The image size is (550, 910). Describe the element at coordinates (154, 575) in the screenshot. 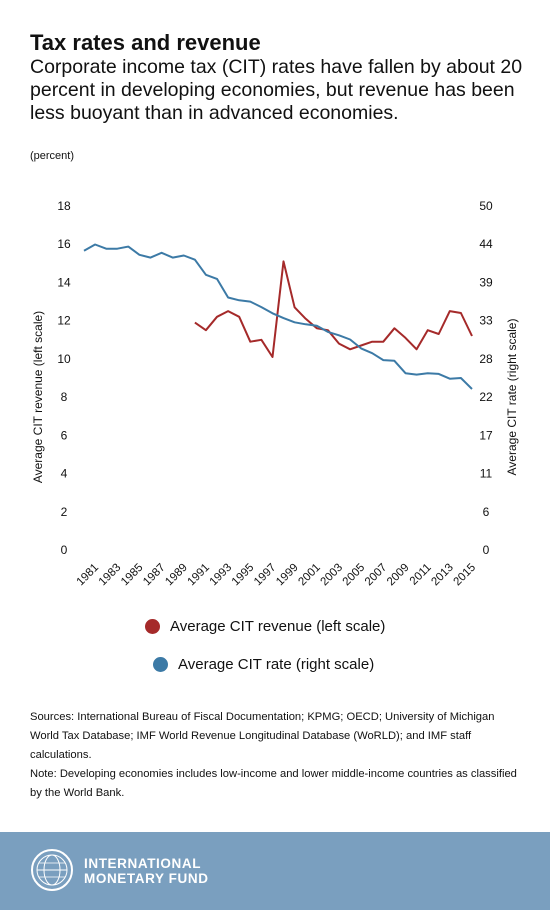

I see `x-tick-label: 1987` at that location.